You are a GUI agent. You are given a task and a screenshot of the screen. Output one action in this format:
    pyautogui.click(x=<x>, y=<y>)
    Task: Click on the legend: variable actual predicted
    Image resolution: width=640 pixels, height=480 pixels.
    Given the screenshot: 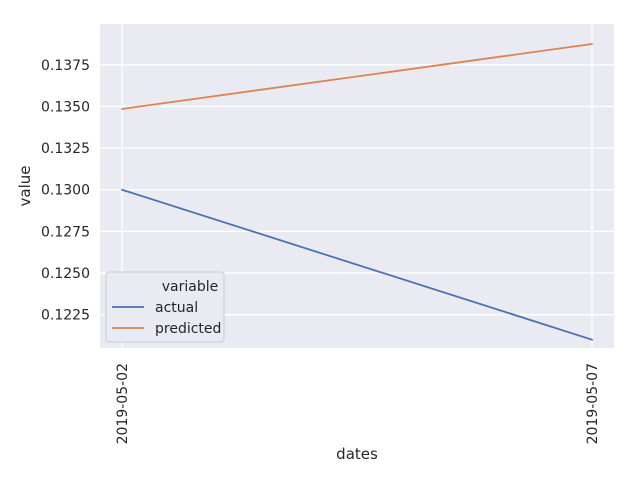 What is the action you would take?
    pyautogui.click(x=165, y=307)
    